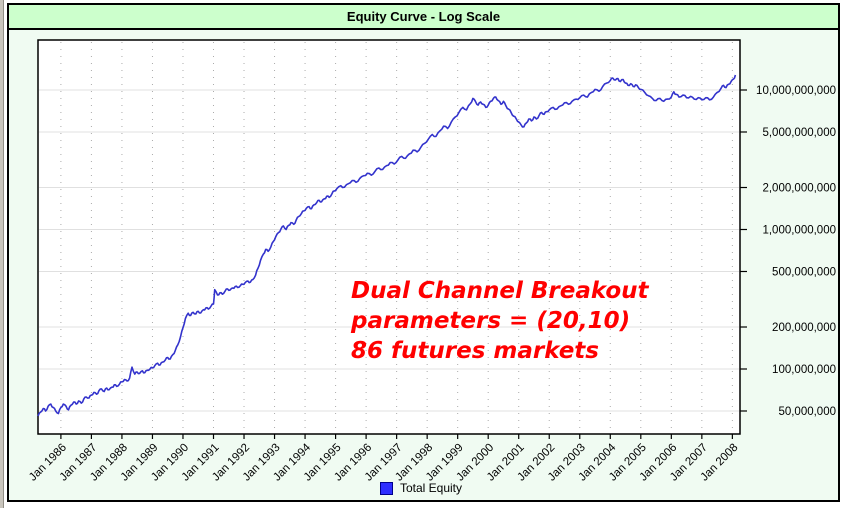 The height and width of the screenshot is (508, 842). Describe the element at coordinates (799, 231) in the screenshot. I see `y-tick-label: 1,000,000,000` at that location.